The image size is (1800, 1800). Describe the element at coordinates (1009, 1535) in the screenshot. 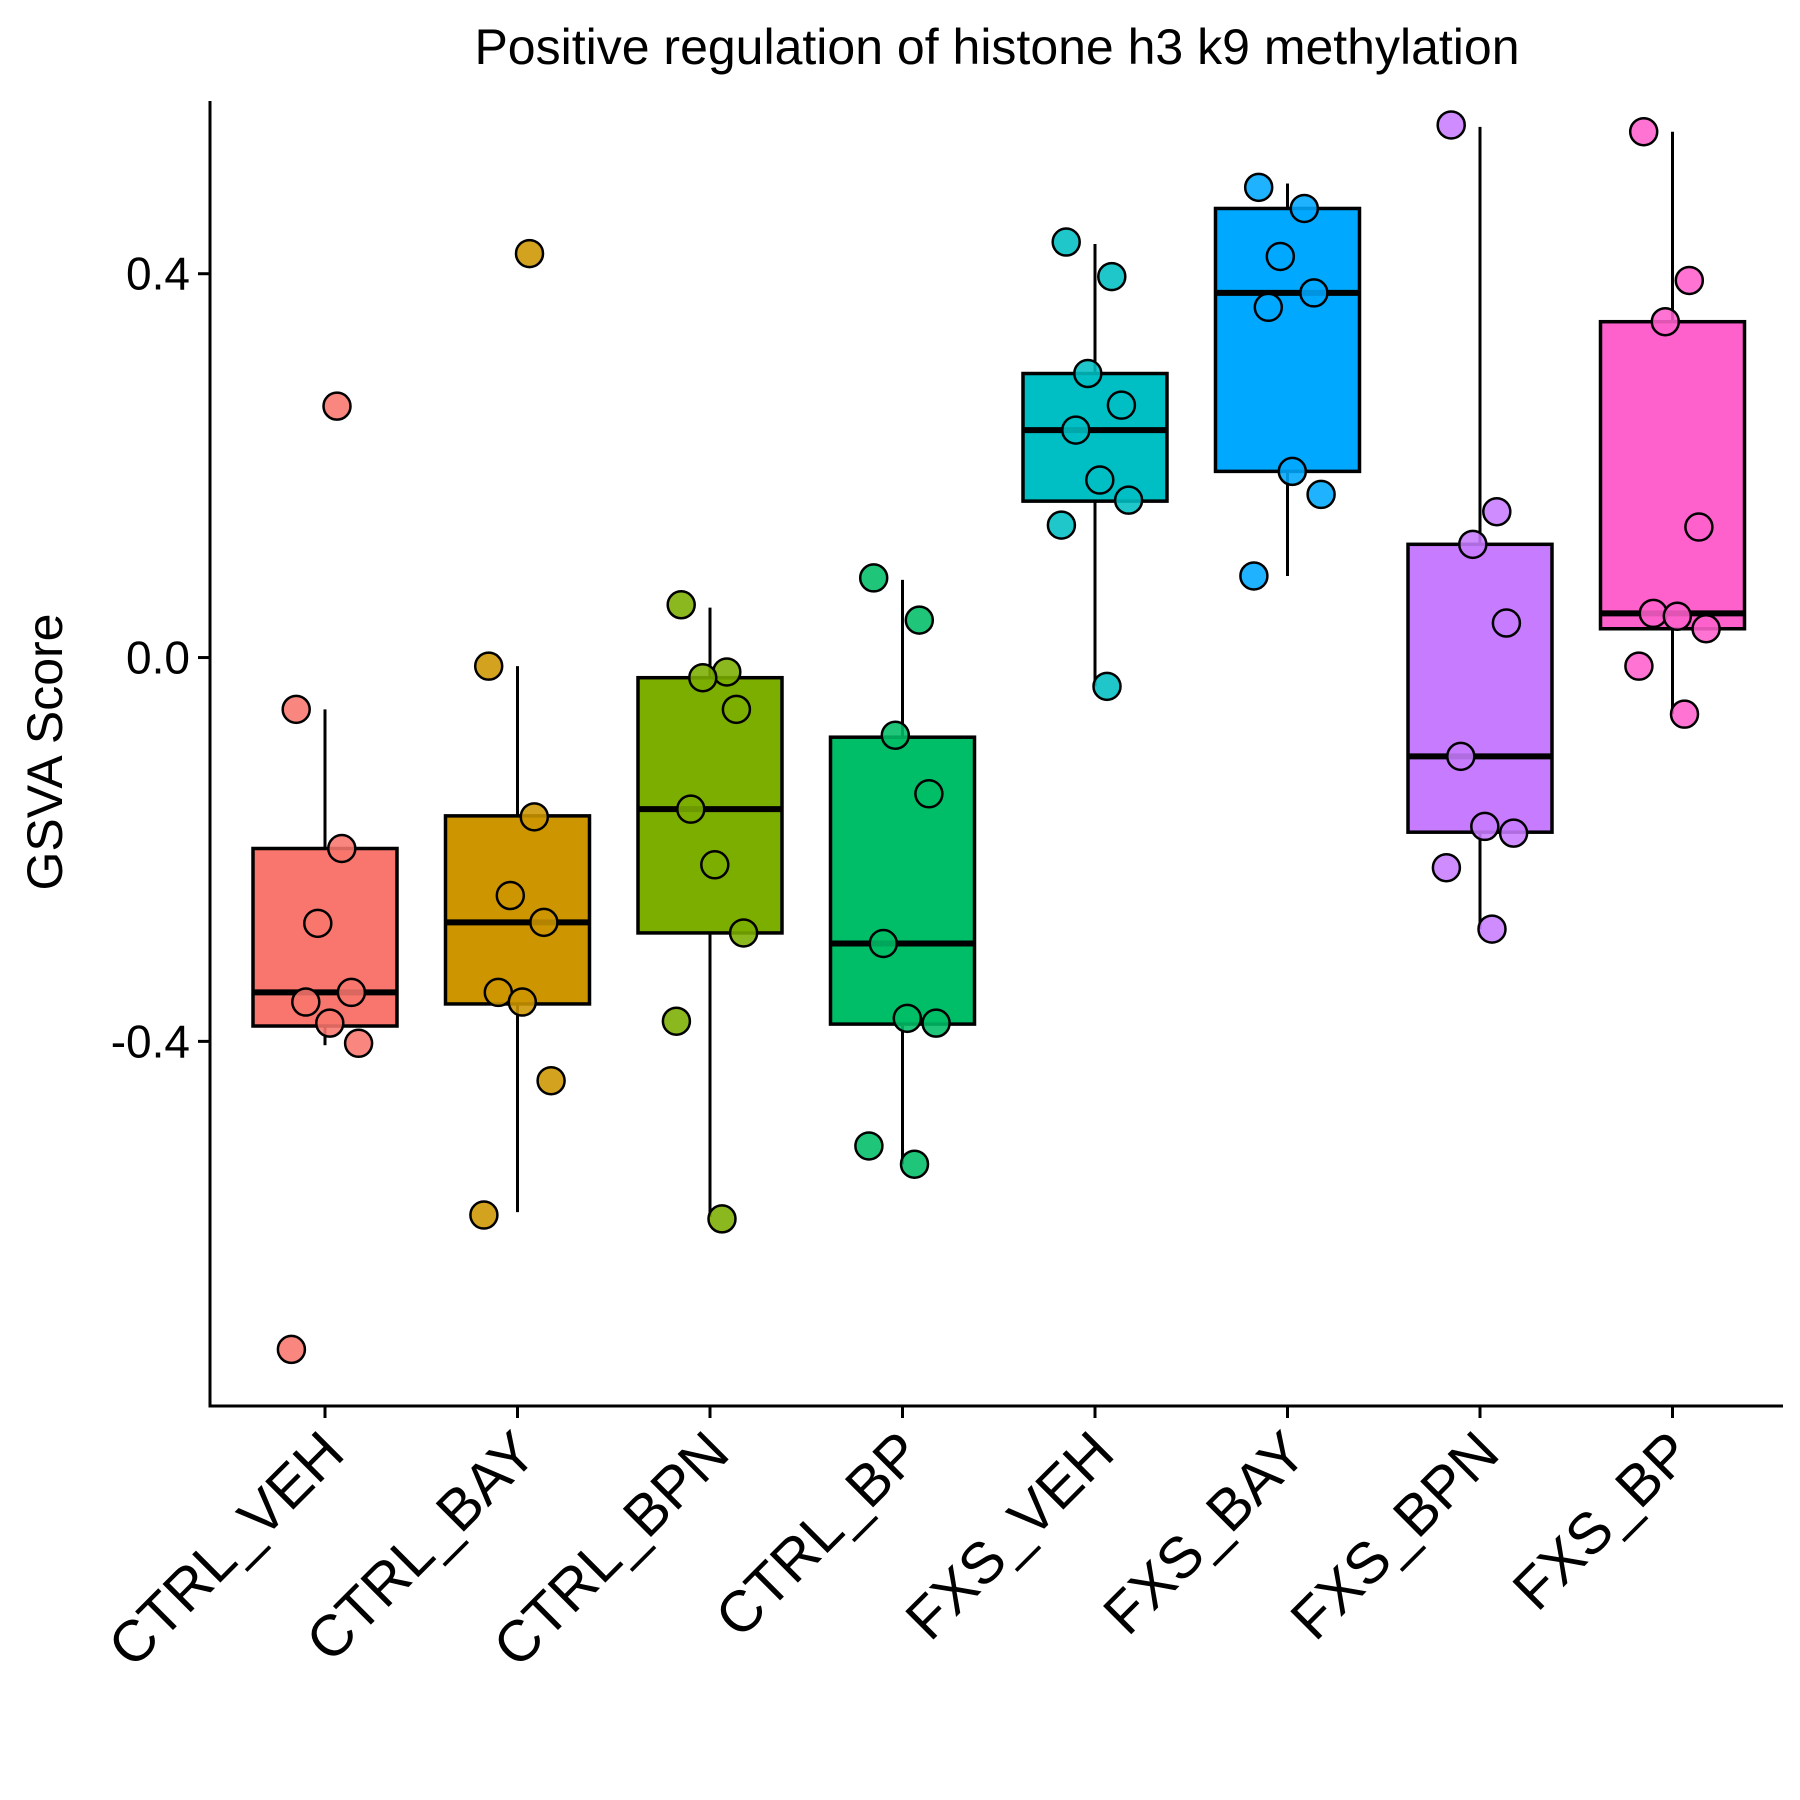

I see `x-tick-label: FXS_VEH` at that location.